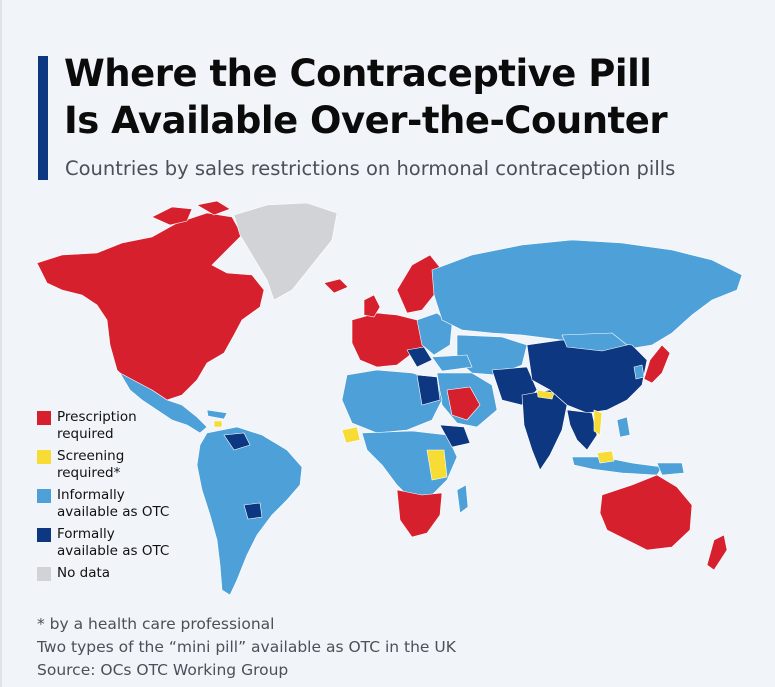  I want to click on legend-label-formal: Formally available as OTC, so click(113, 542).